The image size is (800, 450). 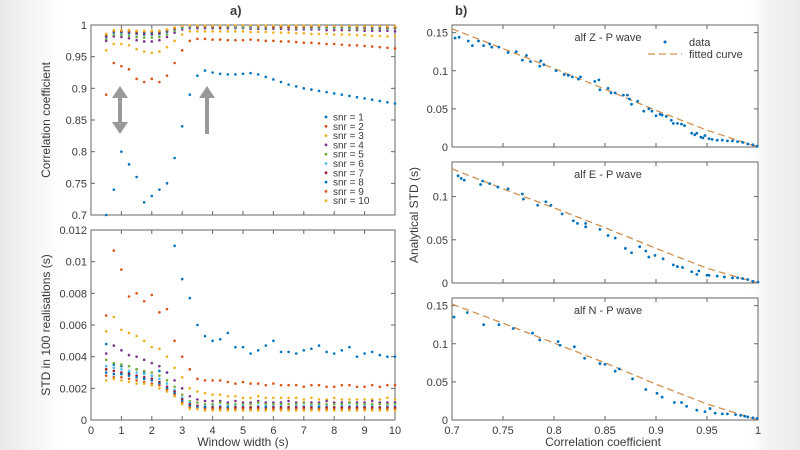 What do you see at coordinates (605, 365) in the screenshot?
I see `data-points` at bounding box center [605, 365].